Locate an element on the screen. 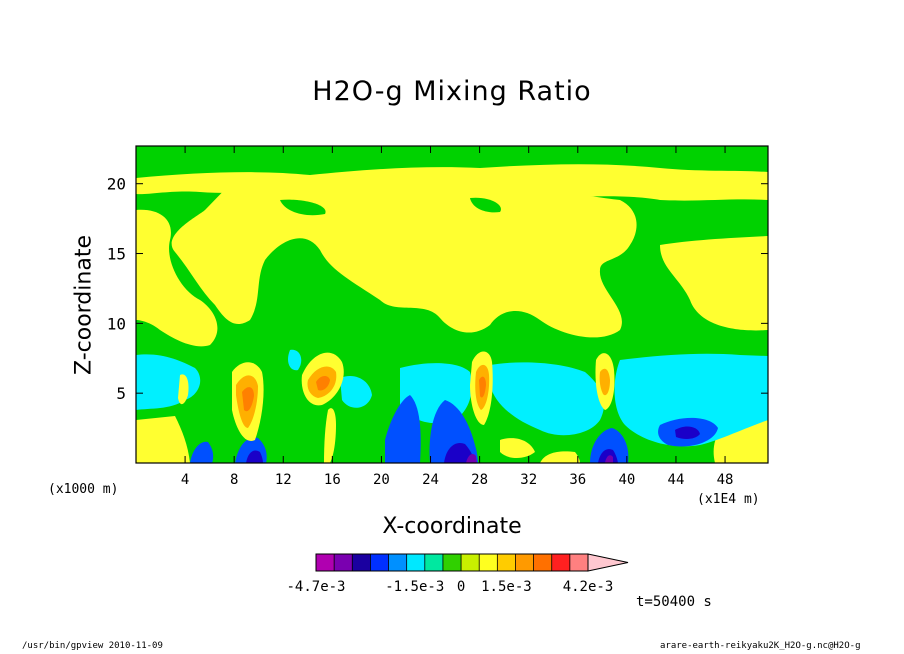 The image size is (904, 654). yellow-region-central is located at coordinates (404, 257).